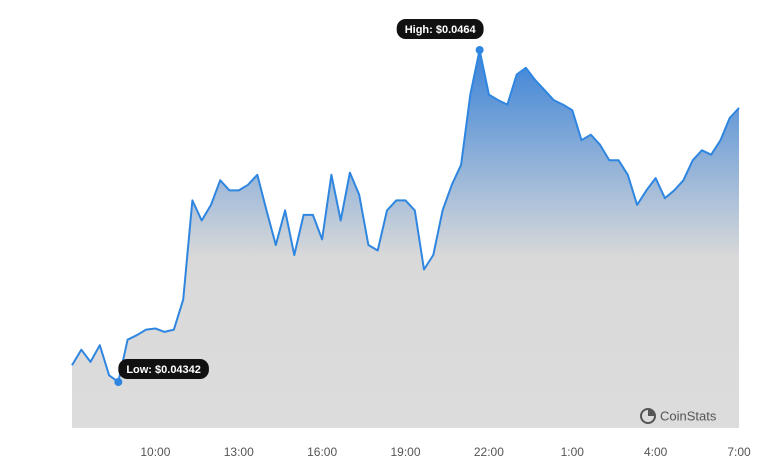 The width and height of the screenshot is (760, 472). I want to click on x-tick-label: 16:00, so click(322, 452).